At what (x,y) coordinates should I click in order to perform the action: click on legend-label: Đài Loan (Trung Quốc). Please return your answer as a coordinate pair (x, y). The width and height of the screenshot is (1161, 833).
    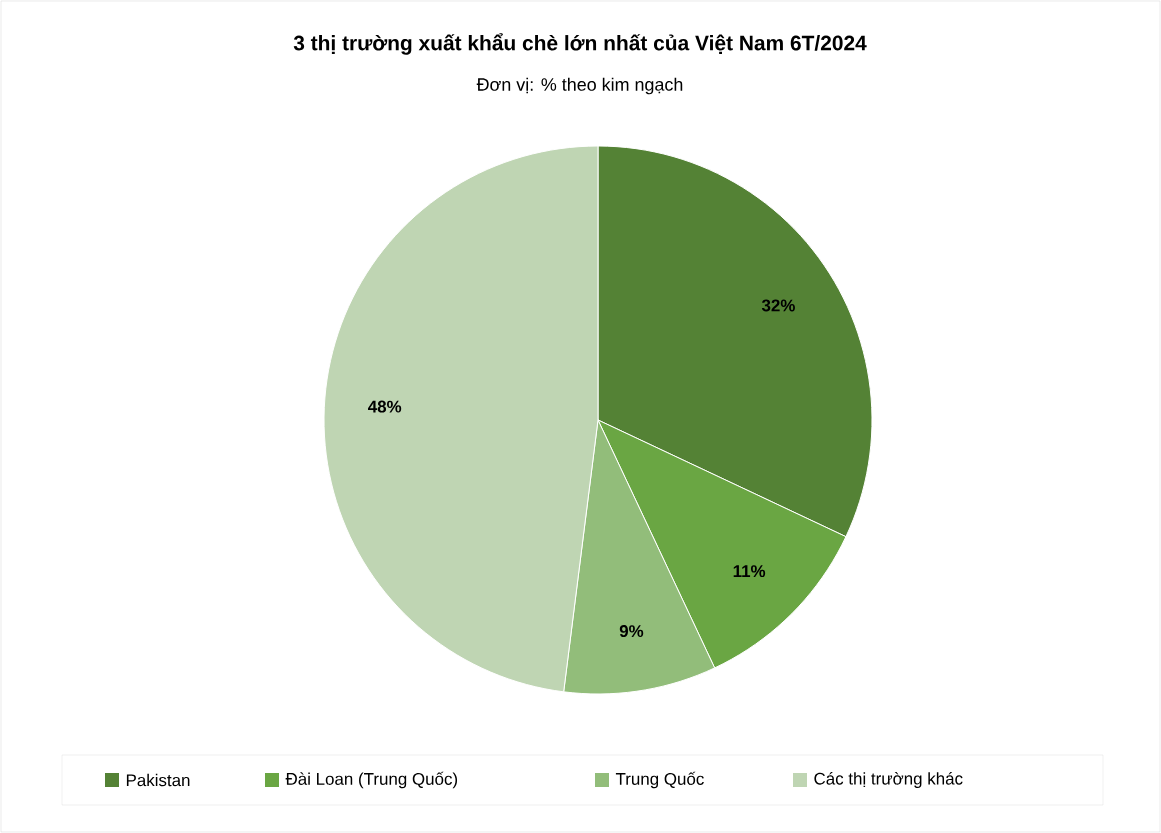
    Looking at the image, I should click on (371, 780).